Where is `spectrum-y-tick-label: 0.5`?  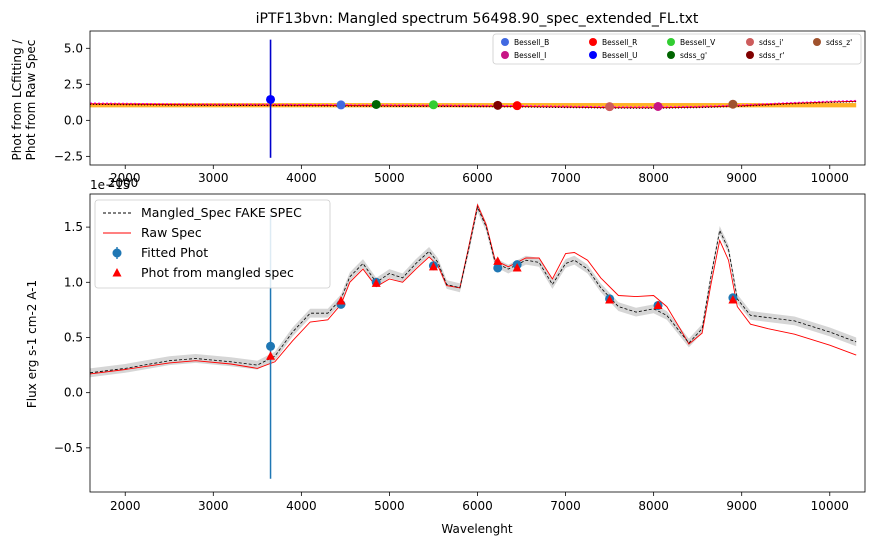
spectrum-y-tick-label: 0.5 is located at coordinates (73, 337).